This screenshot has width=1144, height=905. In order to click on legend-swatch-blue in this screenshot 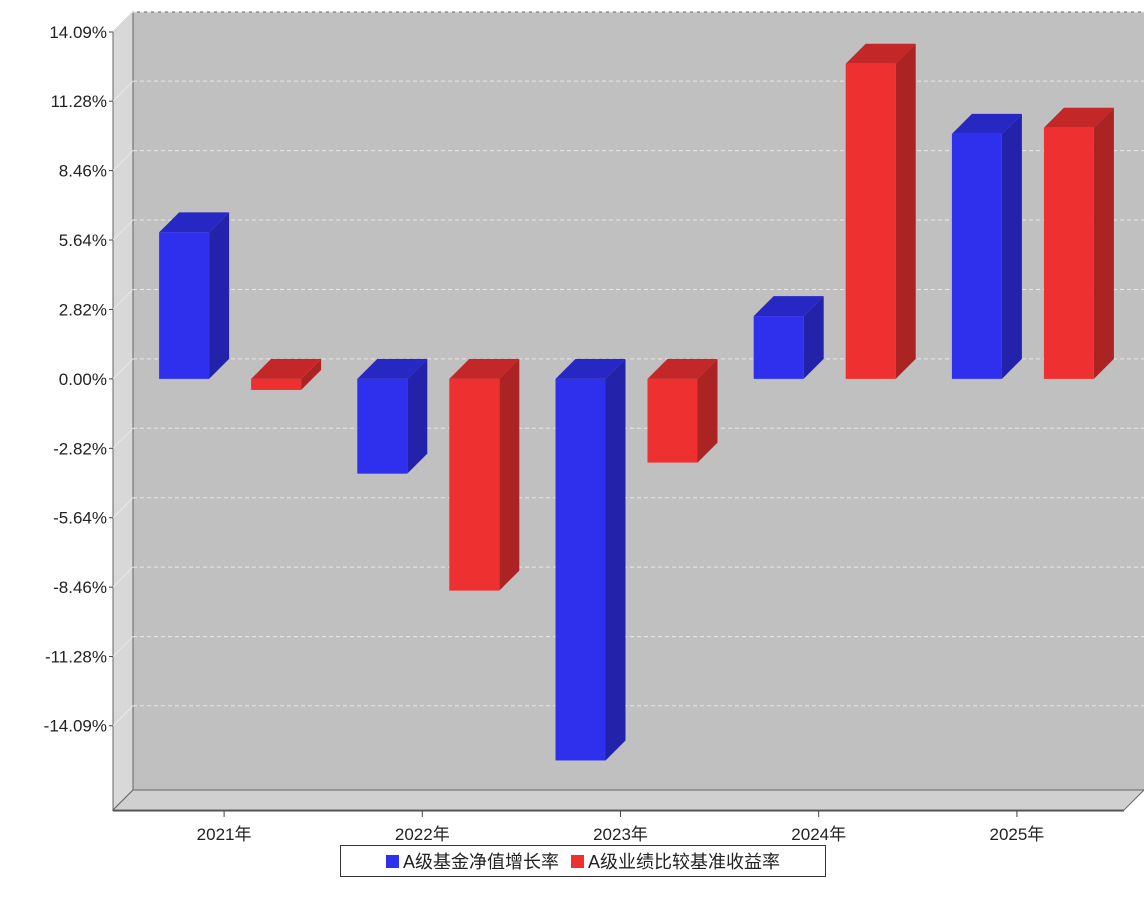, I will do `click(392, 861)`.